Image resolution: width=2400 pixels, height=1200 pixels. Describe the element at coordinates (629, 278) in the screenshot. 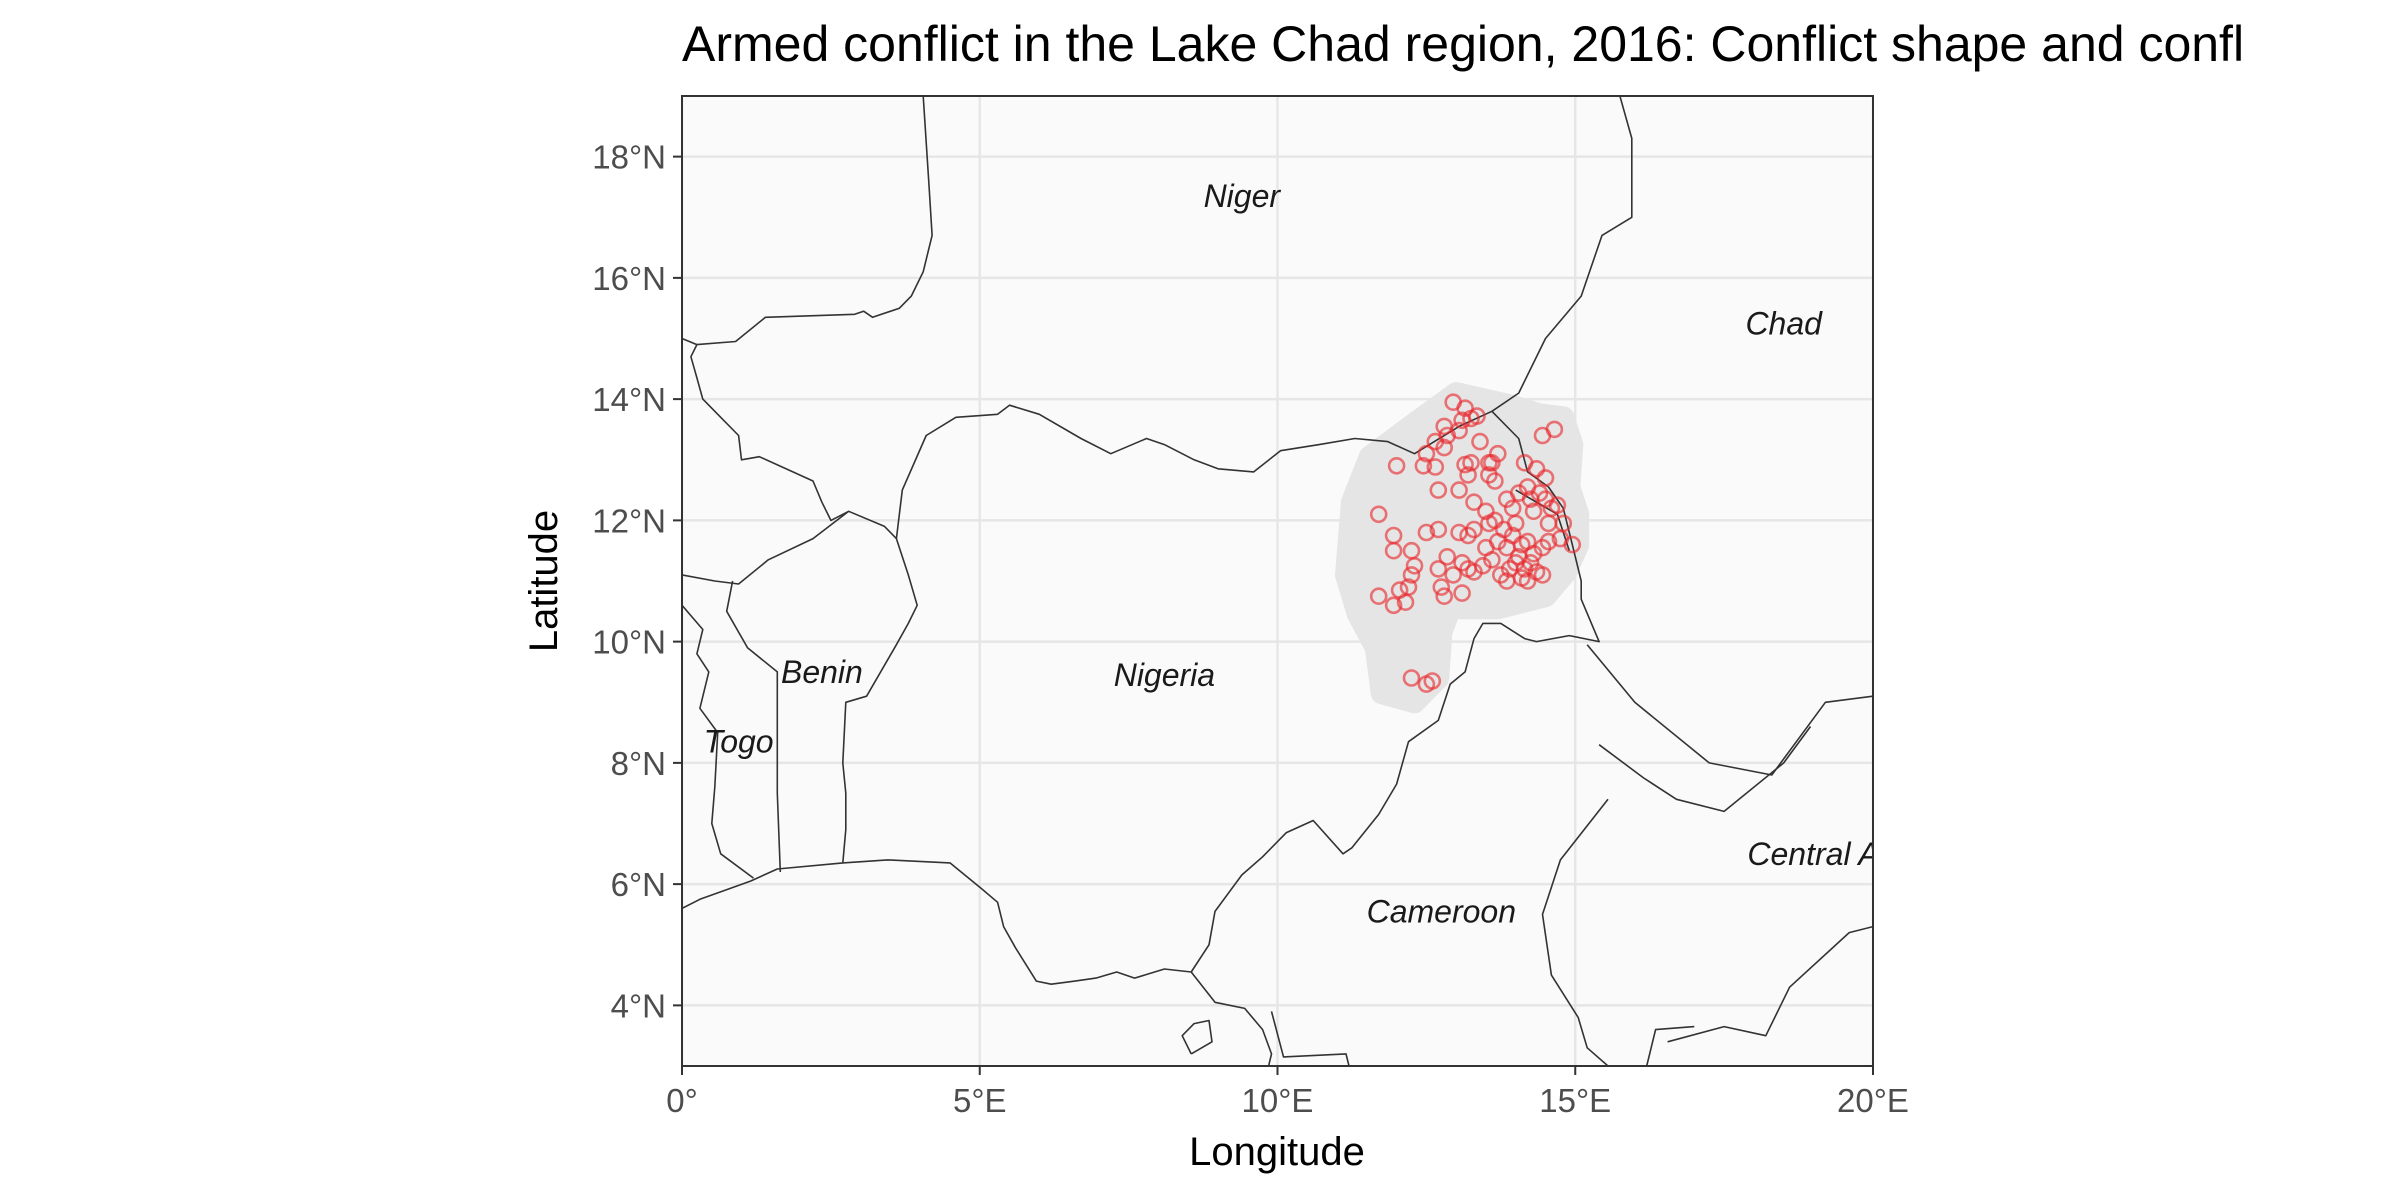

I see `y-tick-label: 16°N` at that location.